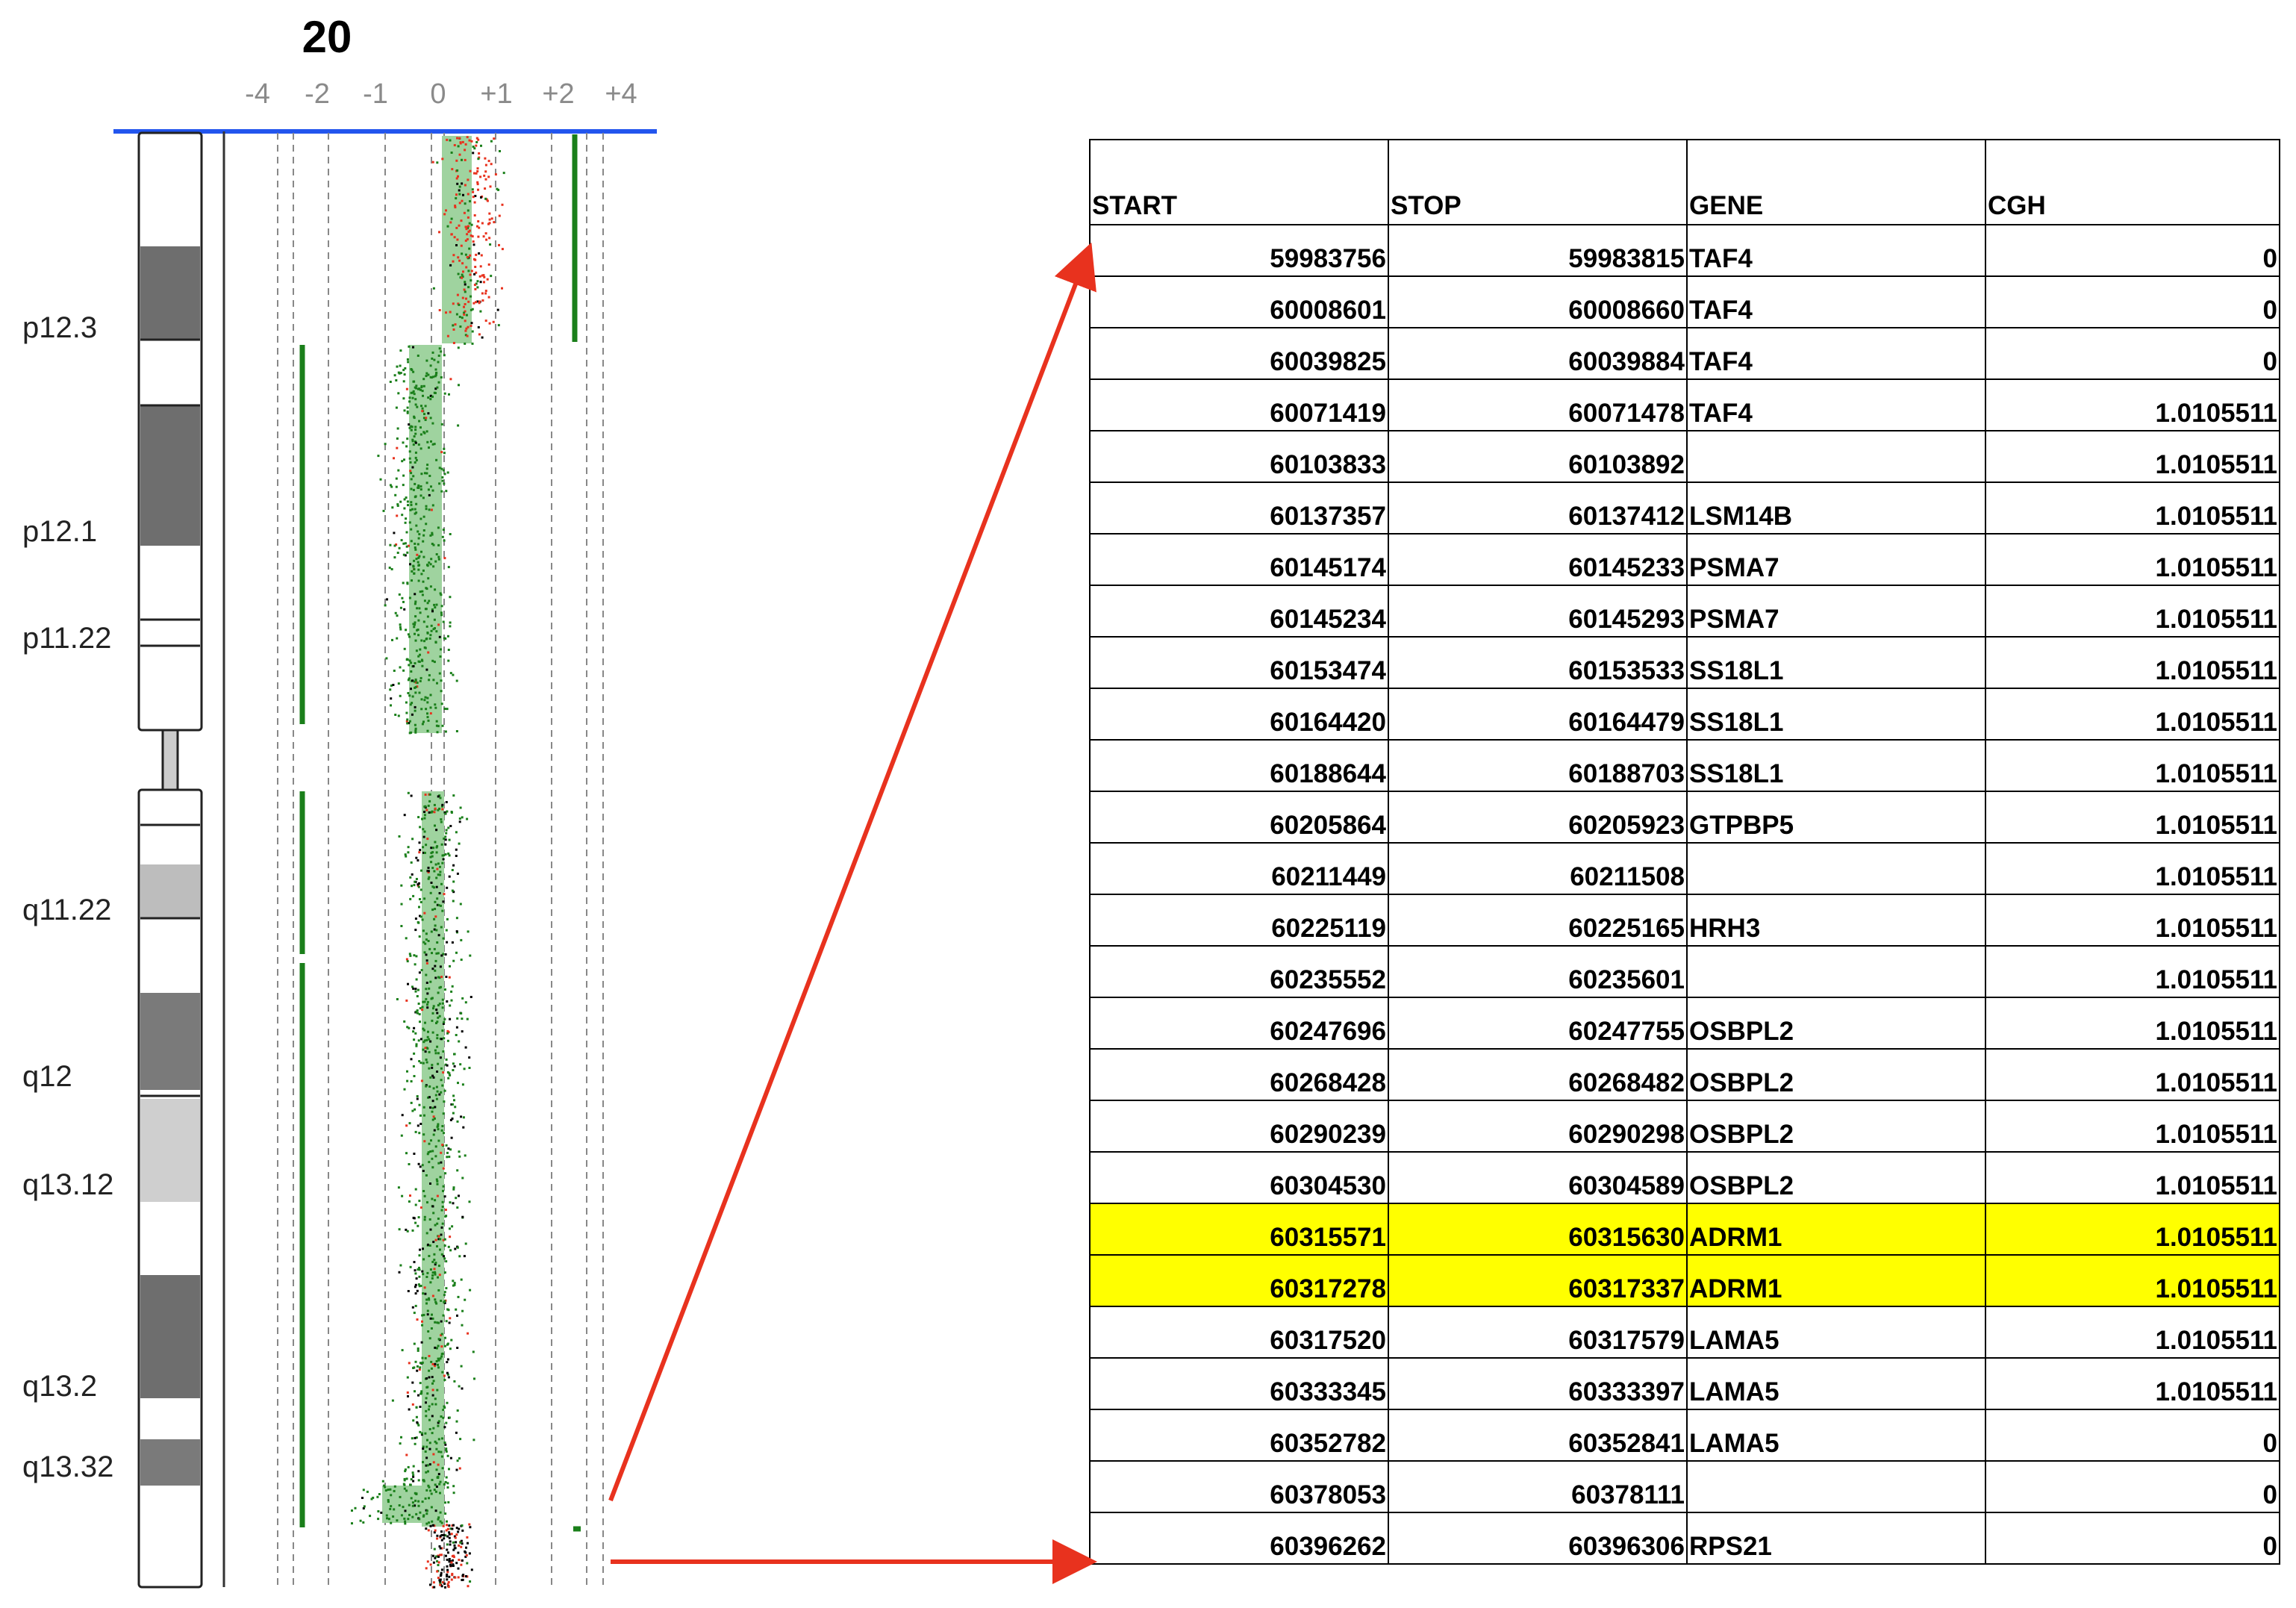 The width and height of the screenshot is (2296, 1608). I want to click on axis-tick: -2, so click(317, 94).